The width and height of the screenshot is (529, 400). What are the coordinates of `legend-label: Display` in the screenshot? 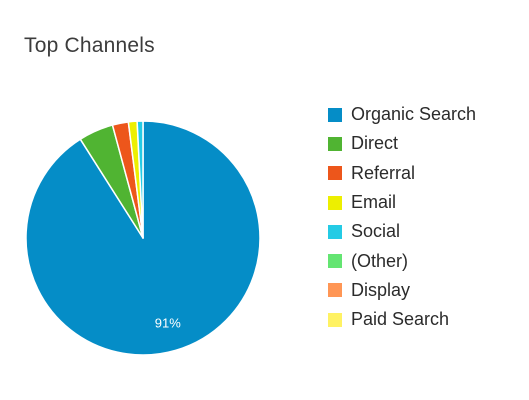 It's located at (381, 289).